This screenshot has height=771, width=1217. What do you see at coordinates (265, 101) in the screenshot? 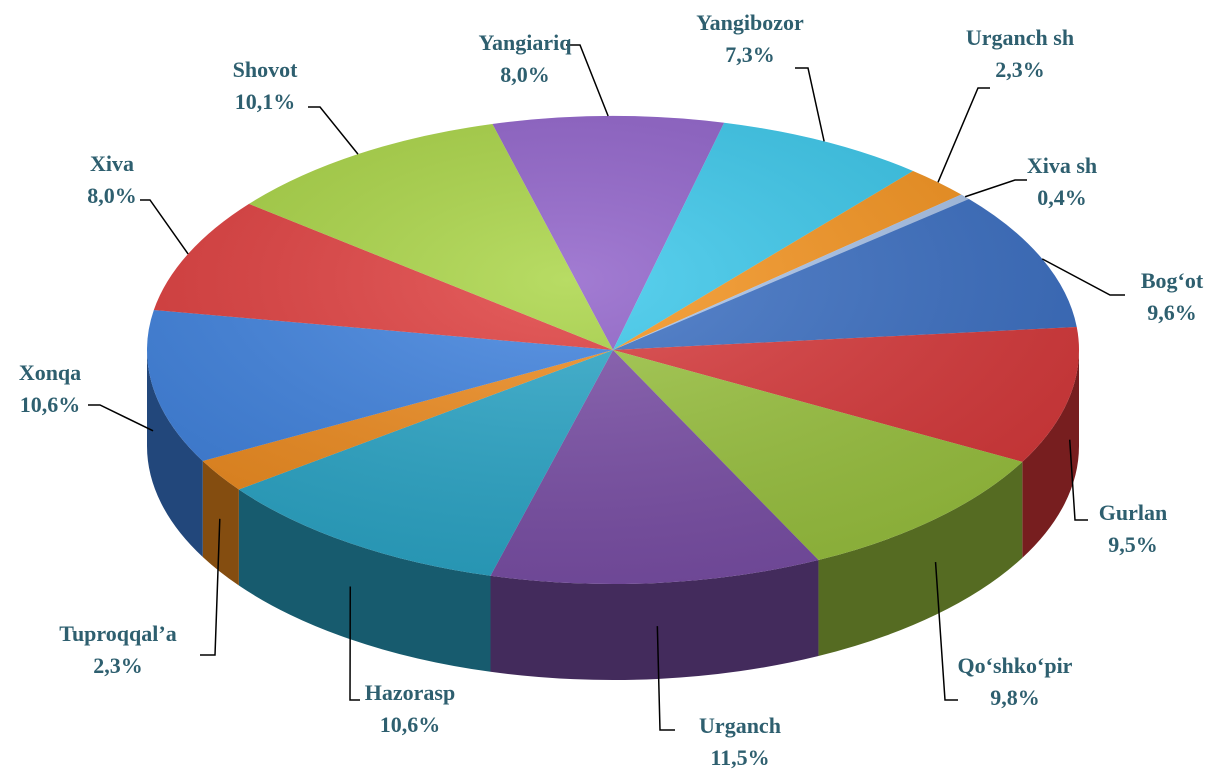
I see `slice-value-label: 10,1%` at bounding box center [265, 101].